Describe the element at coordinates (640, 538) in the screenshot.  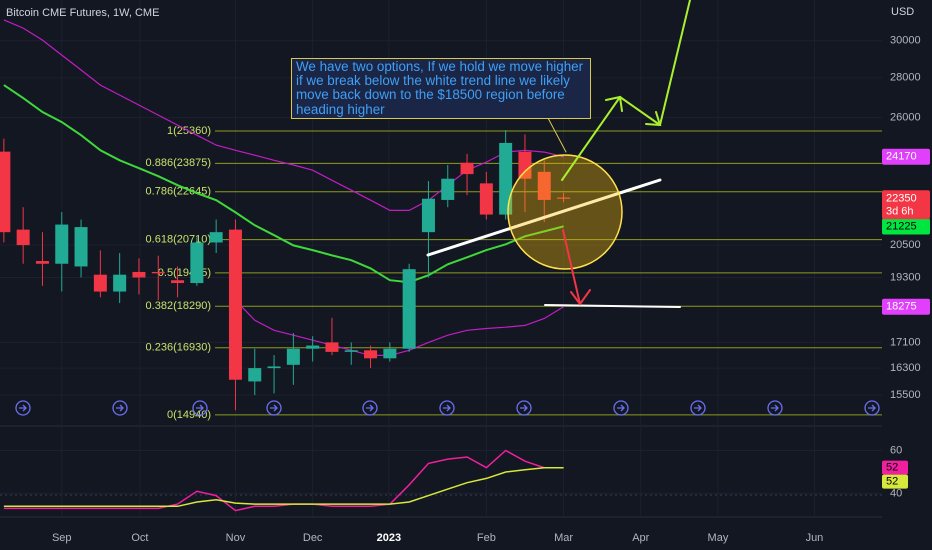
I see `x-tick-label: Apr` at that location.